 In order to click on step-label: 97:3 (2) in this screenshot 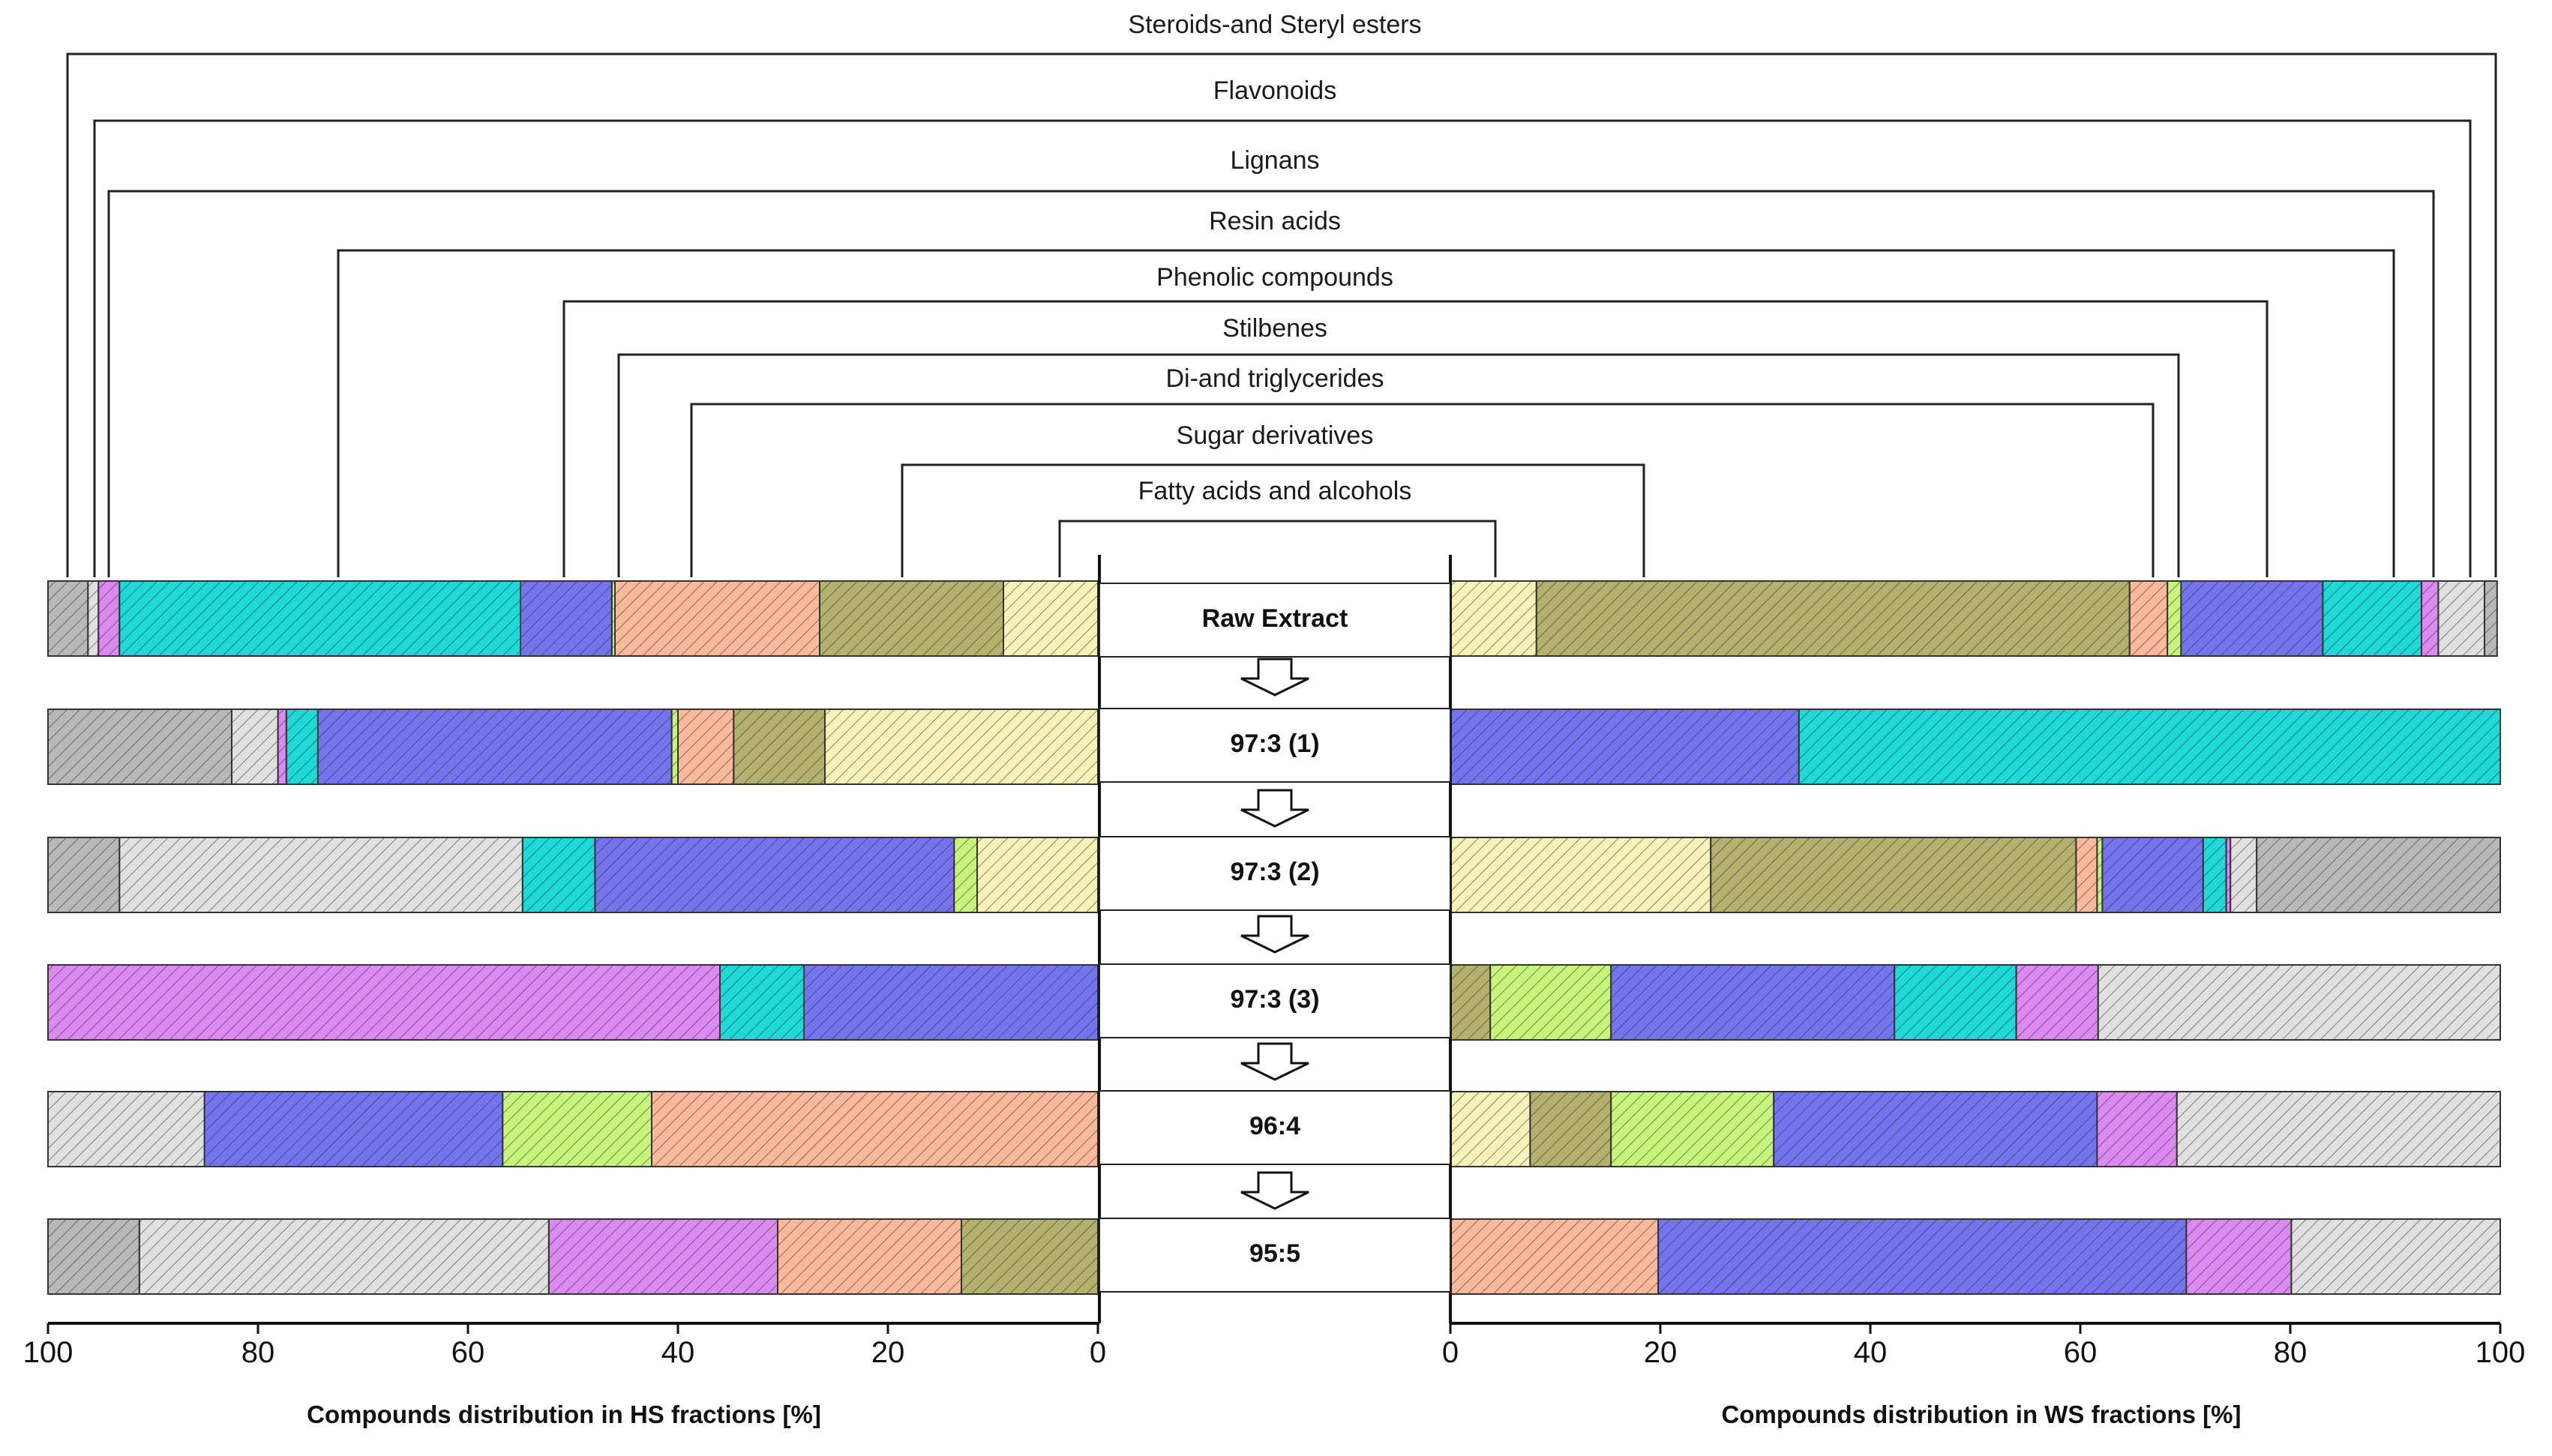, I will do `click(1274, 872)`.